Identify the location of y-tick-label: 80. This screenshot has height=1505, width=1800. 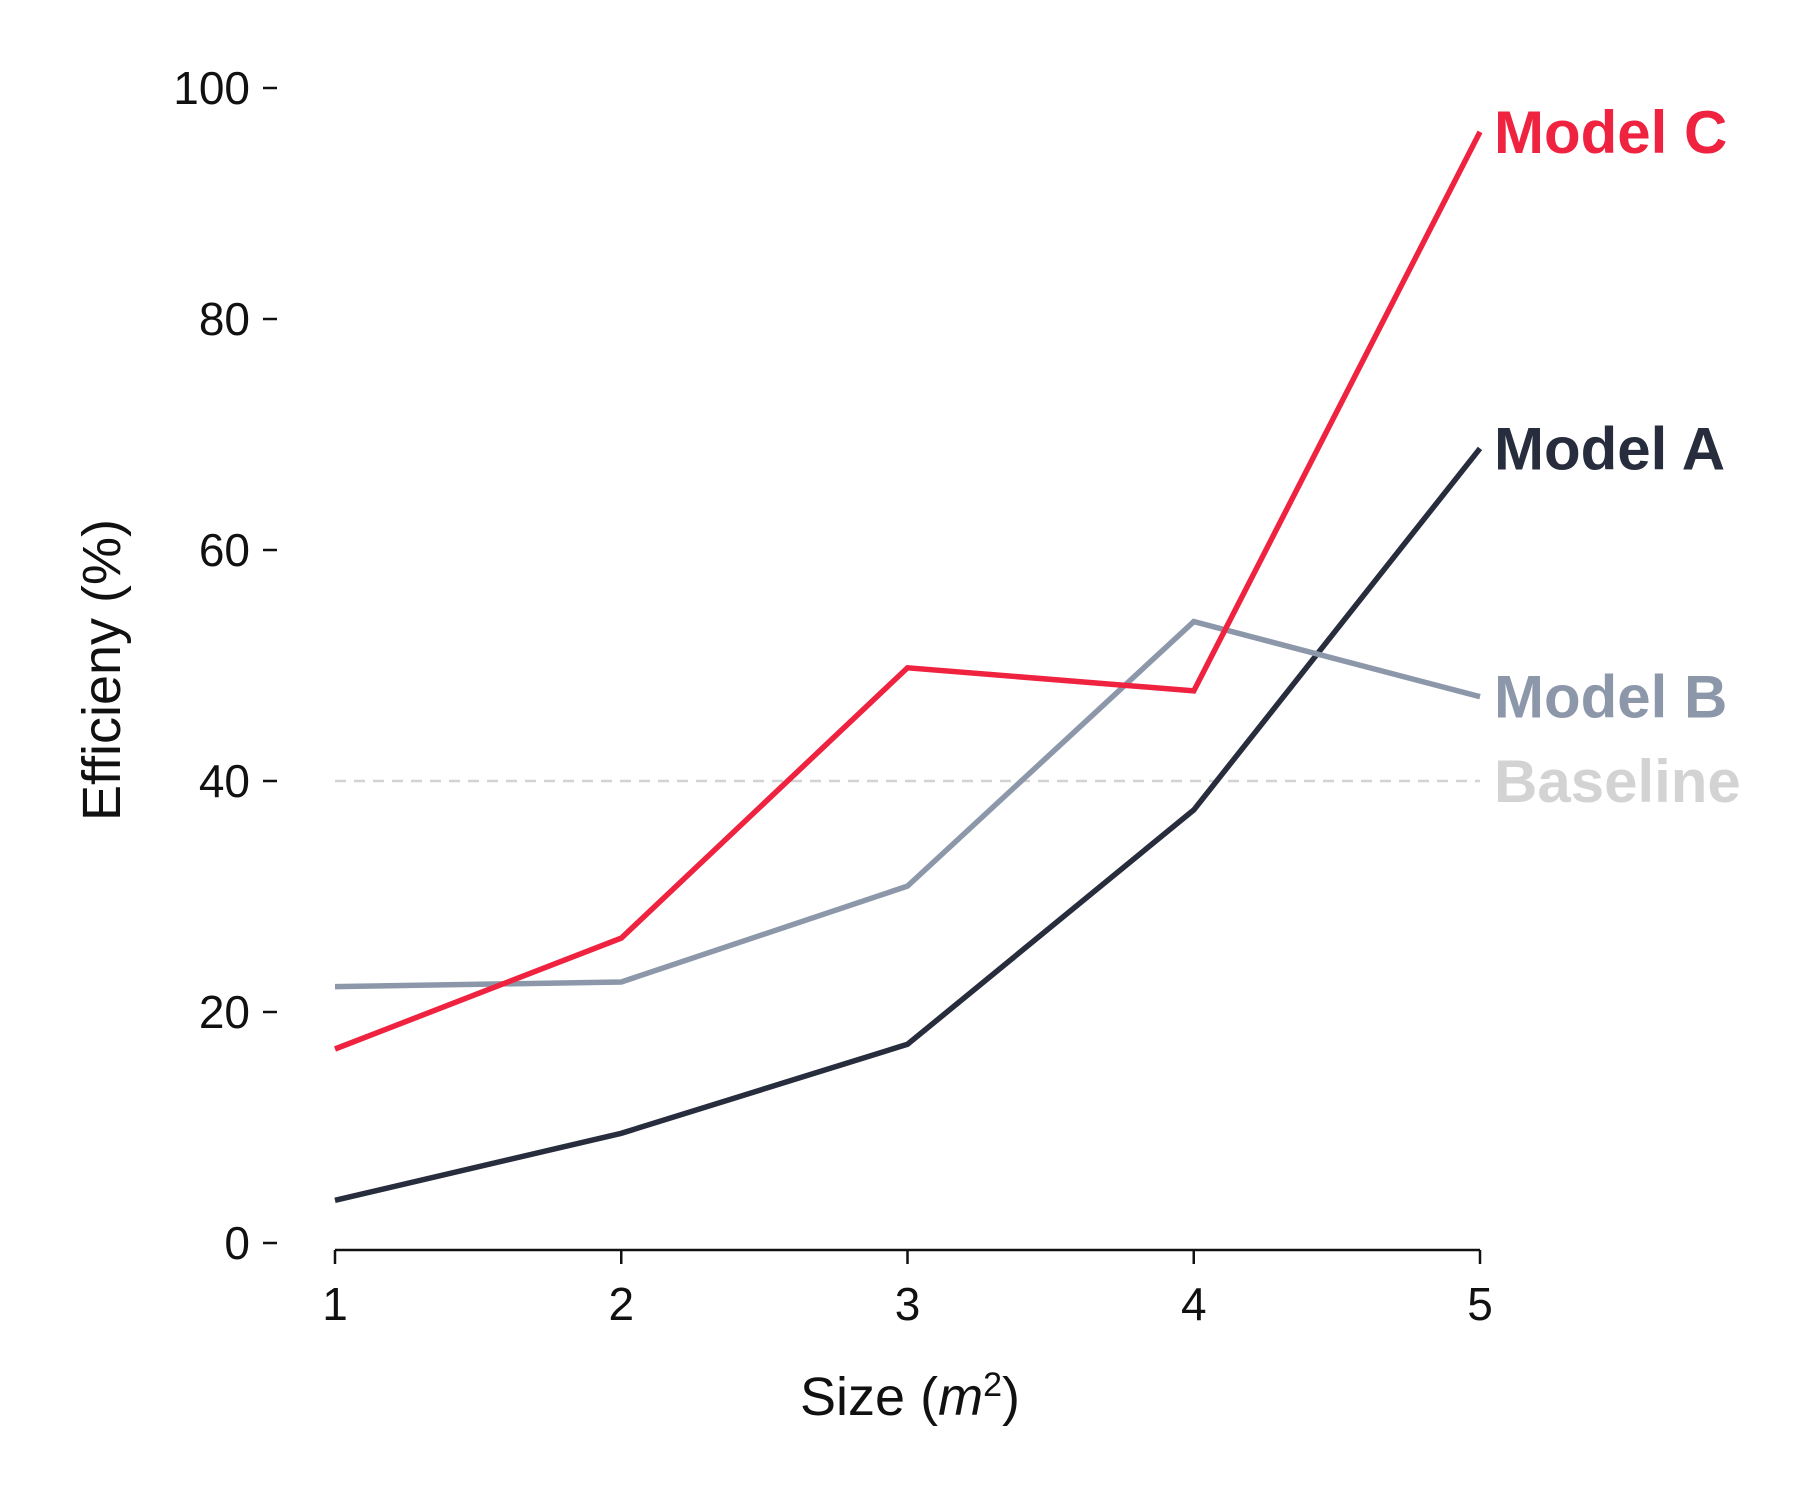
(224, 319).